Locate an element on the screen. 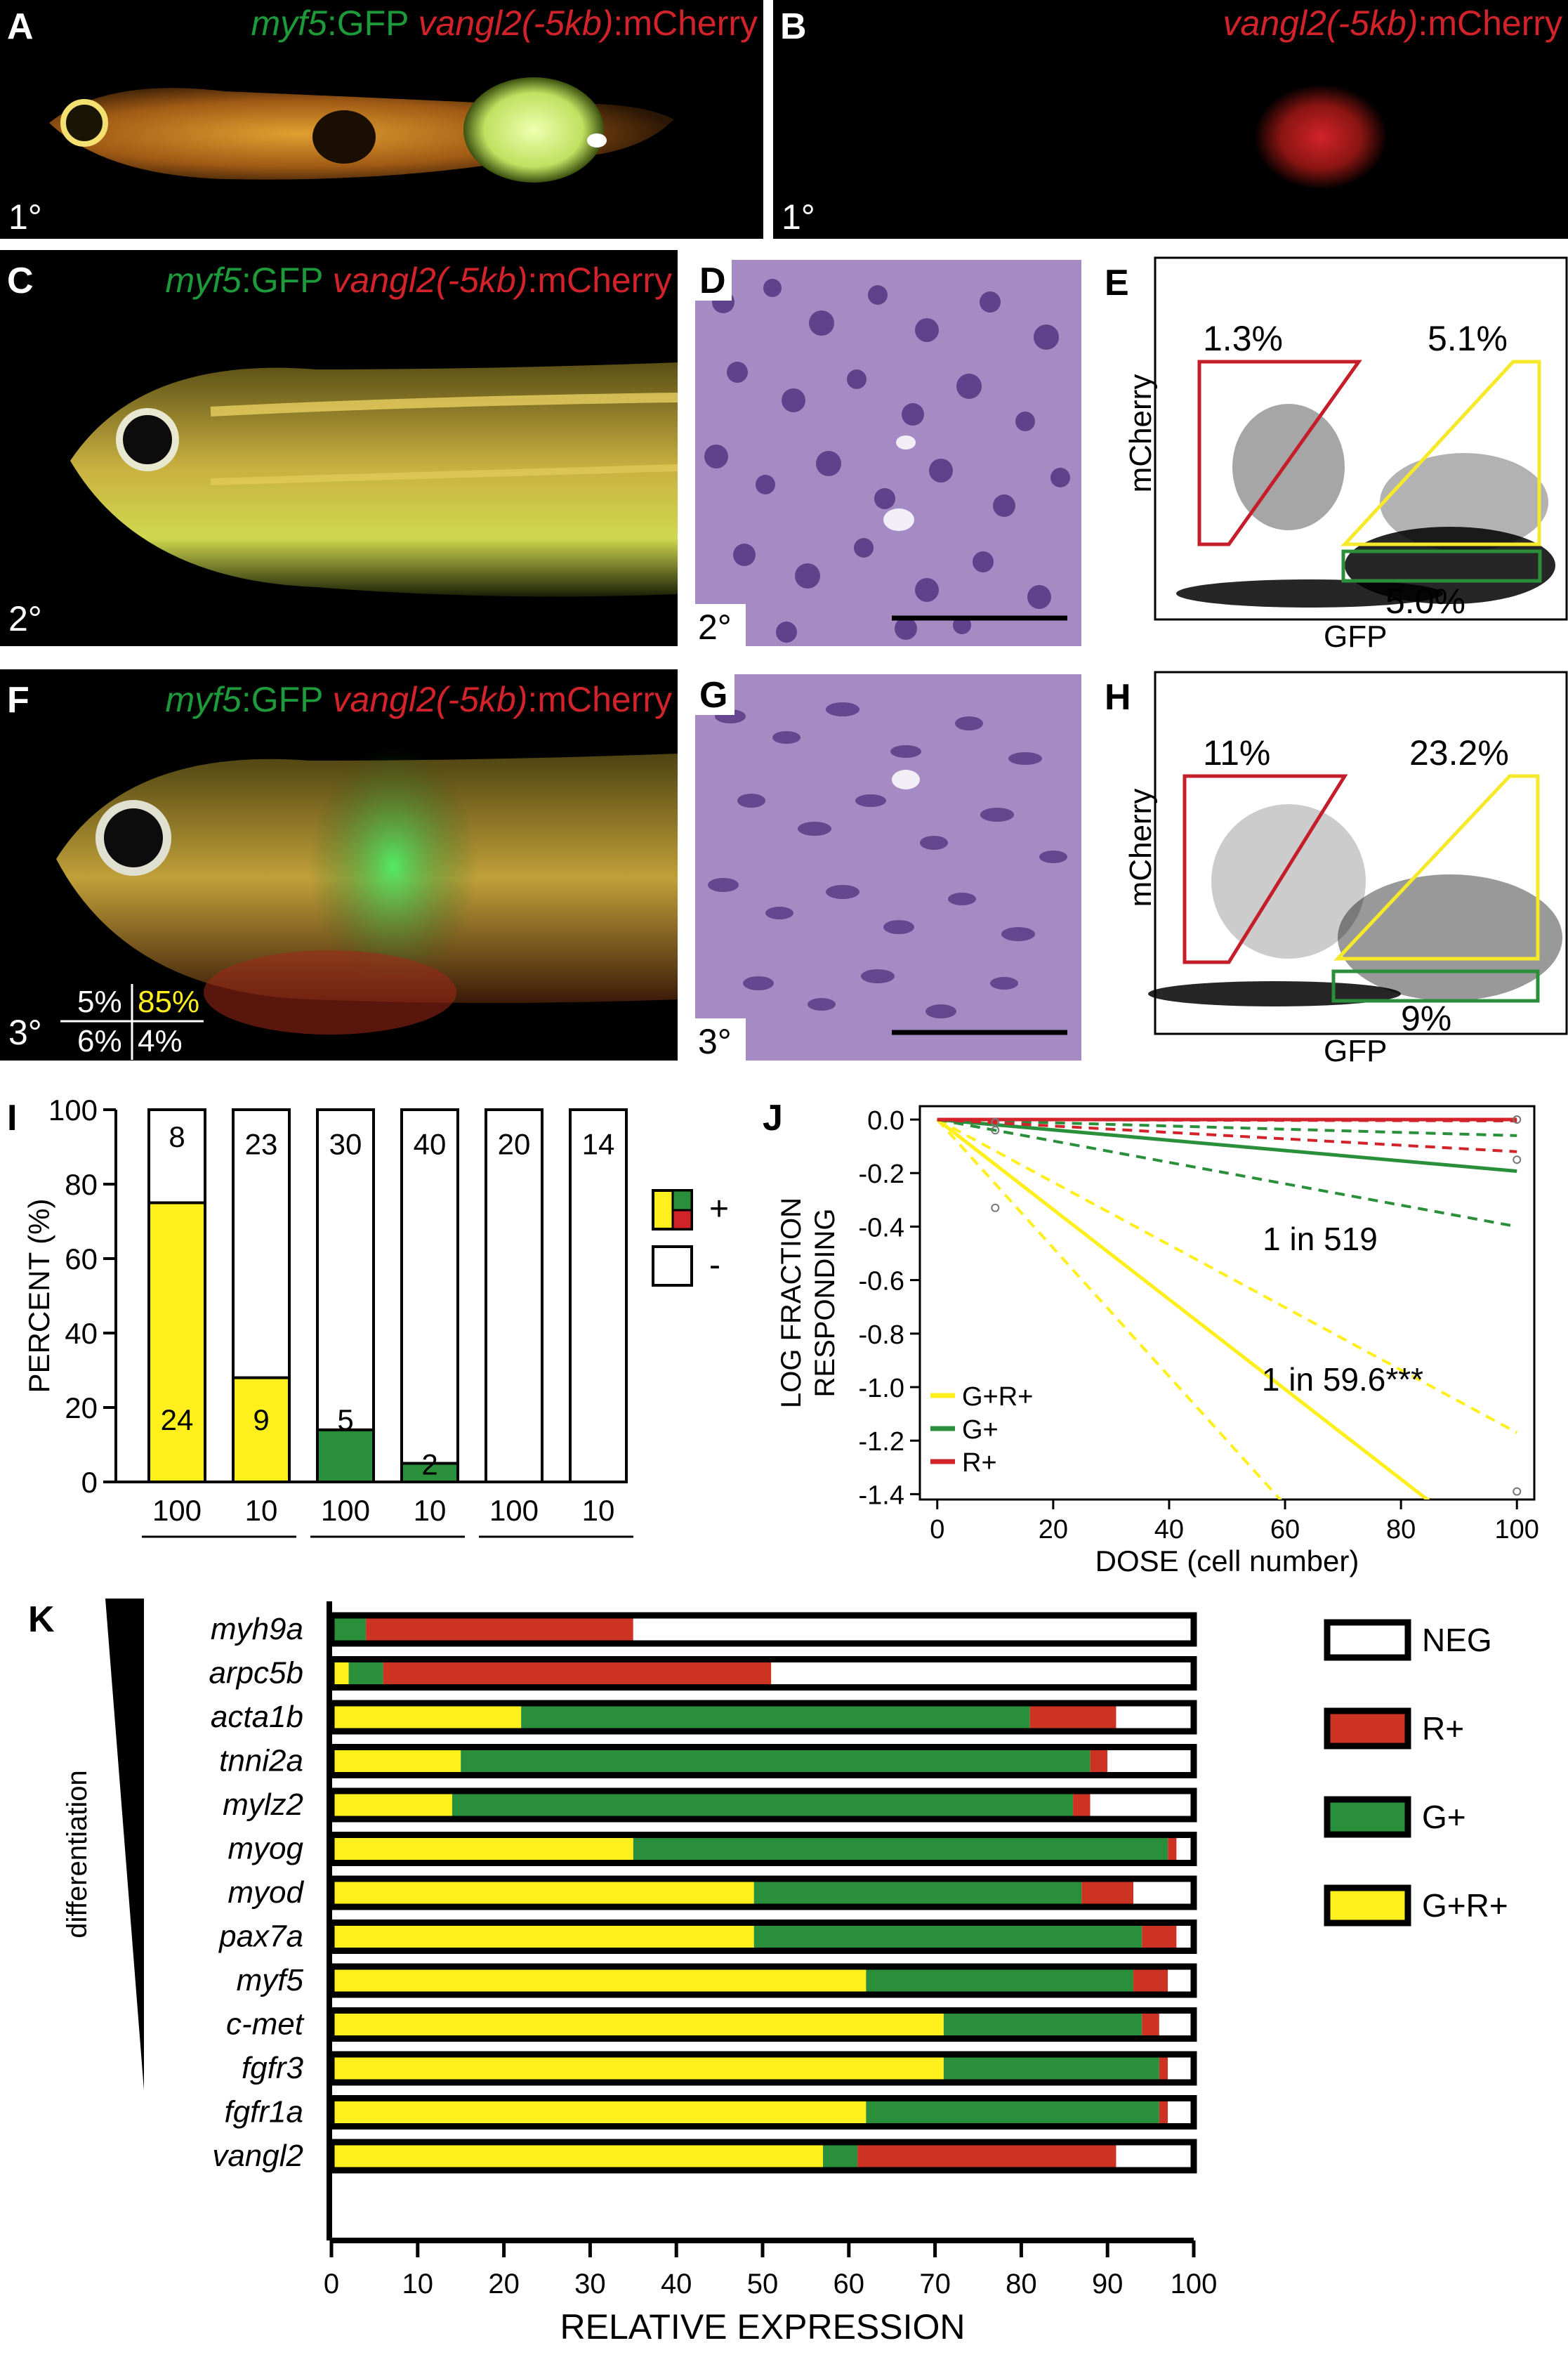  panel-g: G 3° is located at coordinates (888, 868).